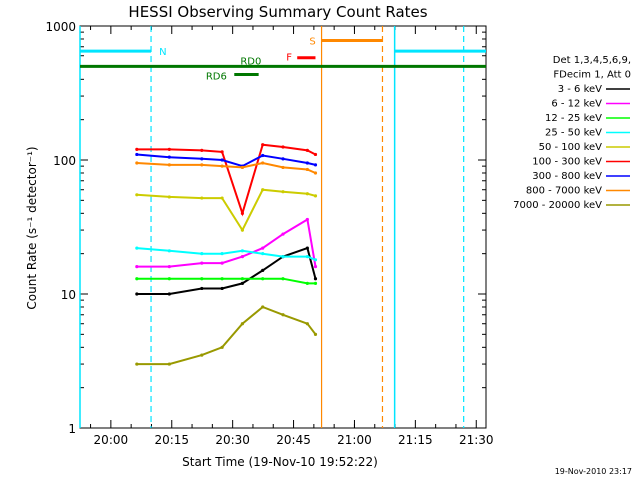 This screenshot has width=640, height=480. Describe the element at coordinates (415, 440) in the screenshot. I see `x-tick-label: 21:15` at that location.